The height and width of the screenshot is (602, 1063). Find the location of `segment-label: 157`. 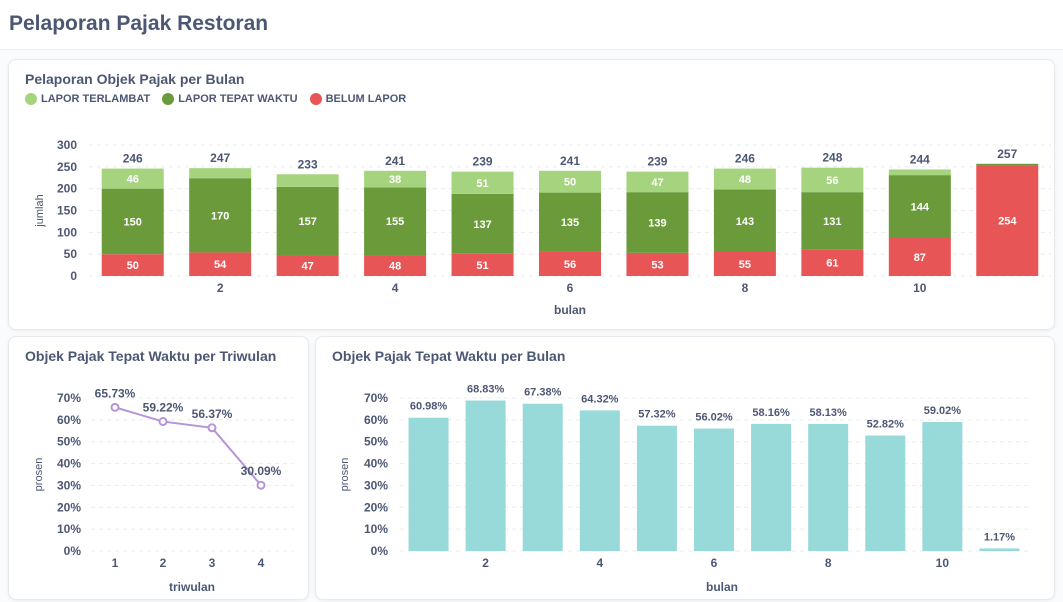

segment-label: 157 is located at coordinates (307, 222).